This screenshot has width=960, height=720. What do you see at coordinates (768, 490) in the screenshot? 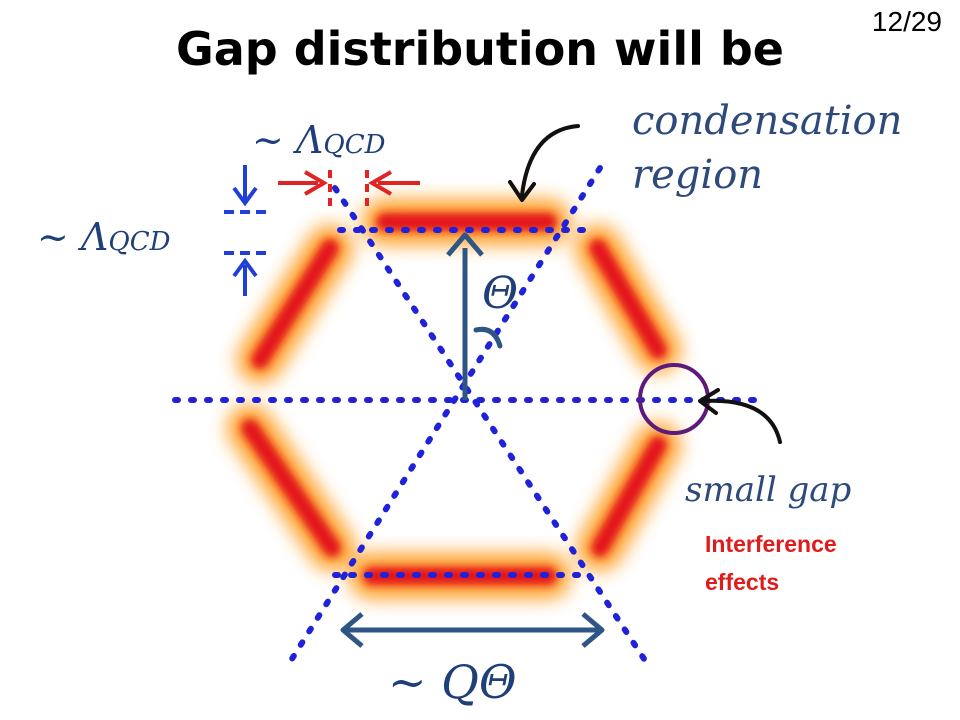
I see `small-gap-label: small gap` at bounding box center [768, 490].